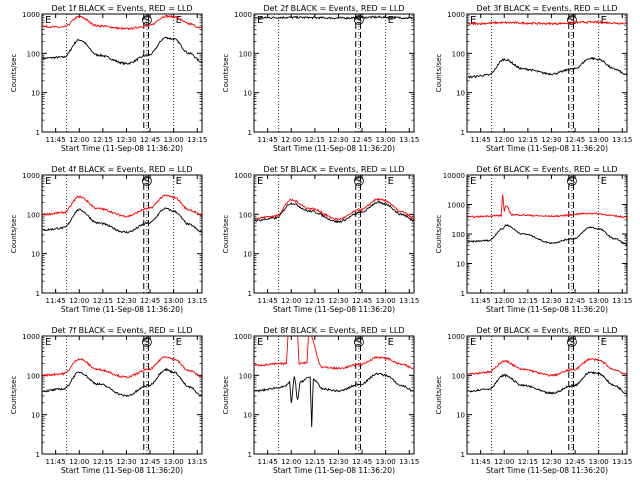 Image resolution: width=640 pixels, height=480 pixels. What do you see at coordinates (546, 169) in the screenshot?
I see `panel-title: Det 6f BLACK = Events, RED = LLD` at bounding box center [546, 169].